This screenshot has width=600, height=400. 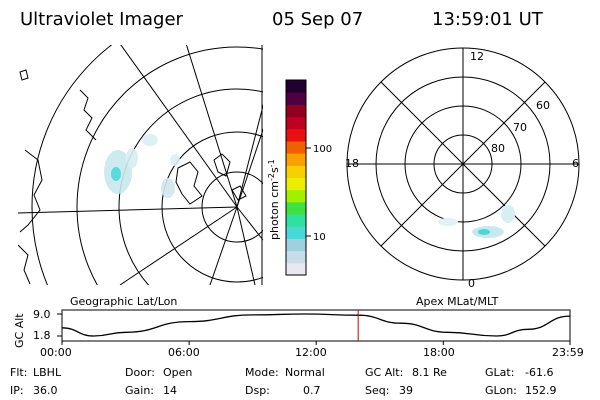 I want to click on dsp-value: 0.7, so click(x=312, y=390).